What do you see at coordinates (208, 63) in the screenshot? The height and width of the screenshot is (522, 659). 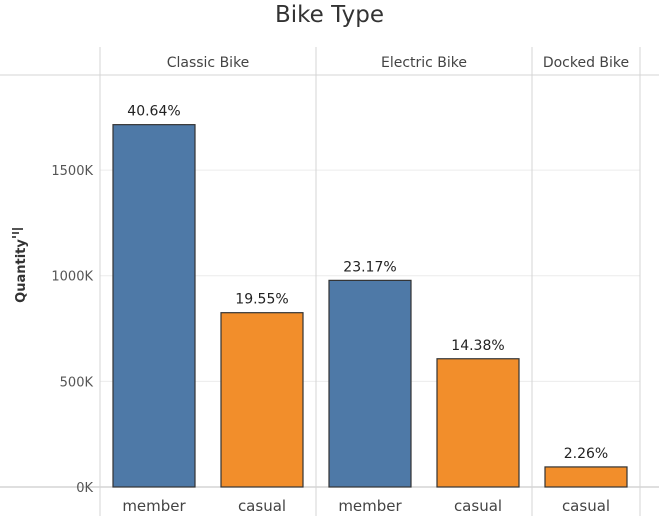 I see `panel-header: Classic Bike` at bounding box center [208, 63].